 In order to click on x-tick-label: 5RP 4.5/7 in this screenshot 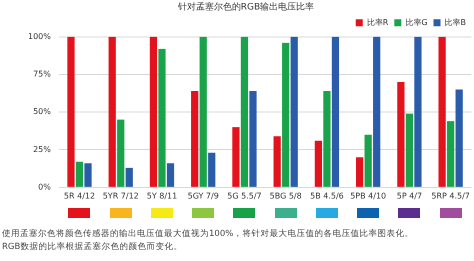, I will do `click(450, 195)`.